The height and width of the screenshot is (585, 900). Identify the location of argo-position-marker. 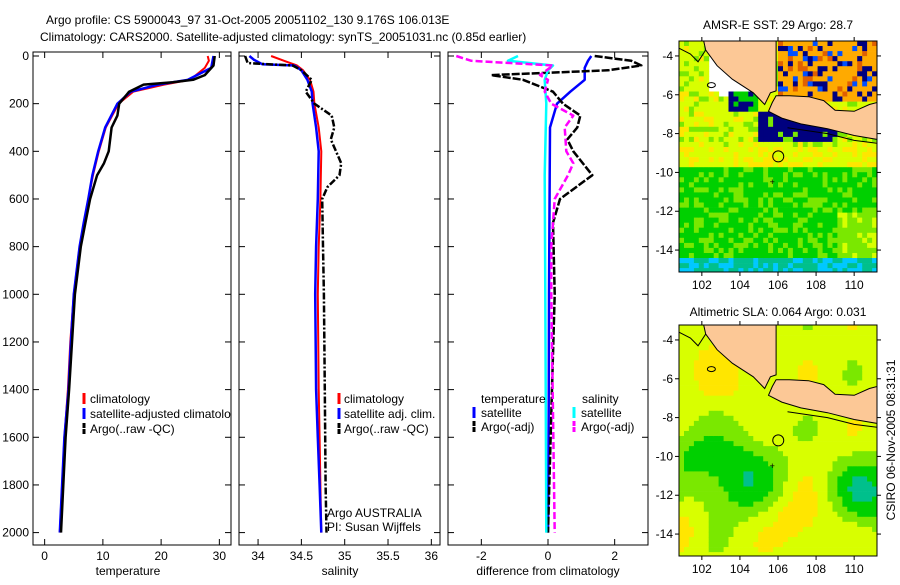
(778, 440).